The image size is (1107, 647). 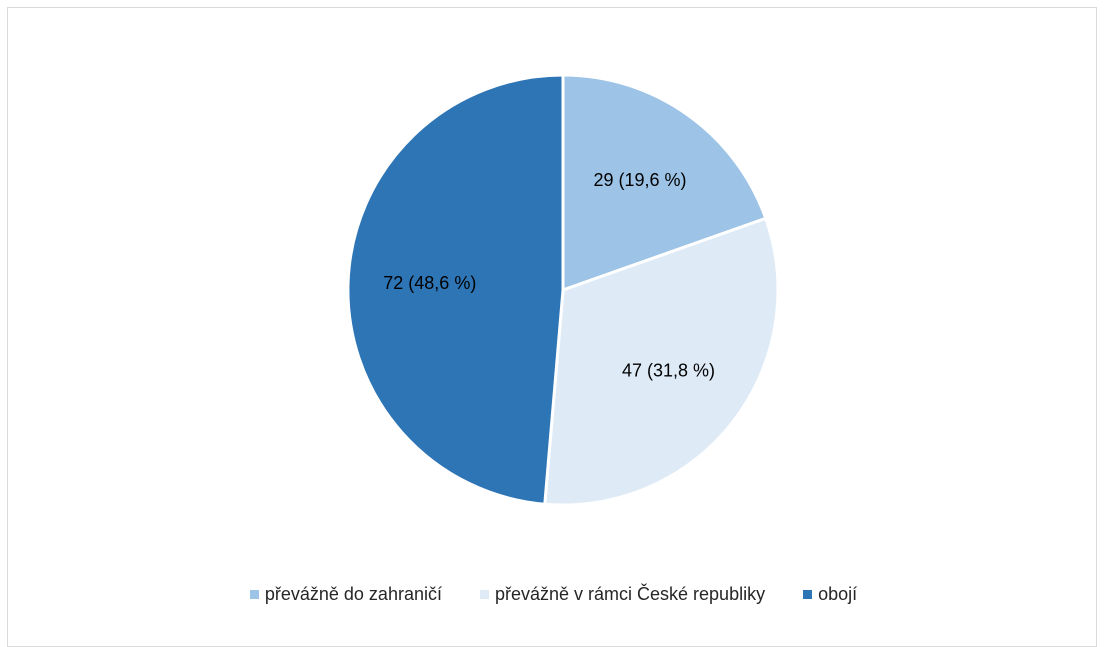 I want to click on legend-label-2: obojí, so click(x=838, y=594).